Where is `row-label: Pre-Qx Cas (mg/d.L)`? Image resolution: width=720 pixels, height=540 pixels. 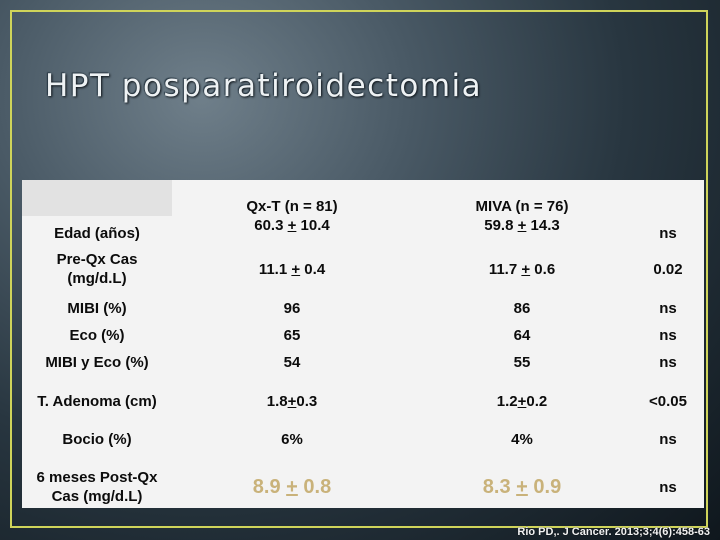
row-label: Pre-Qx Cas (mg/d.L) is located at coordinates (97, 269).